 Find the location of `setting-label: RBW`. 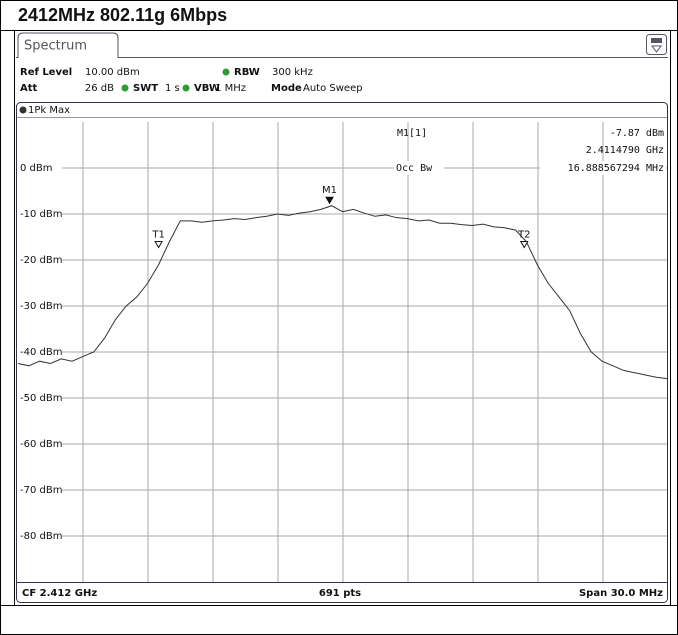

setting-label: RBW is located at coordinates (247, 72).